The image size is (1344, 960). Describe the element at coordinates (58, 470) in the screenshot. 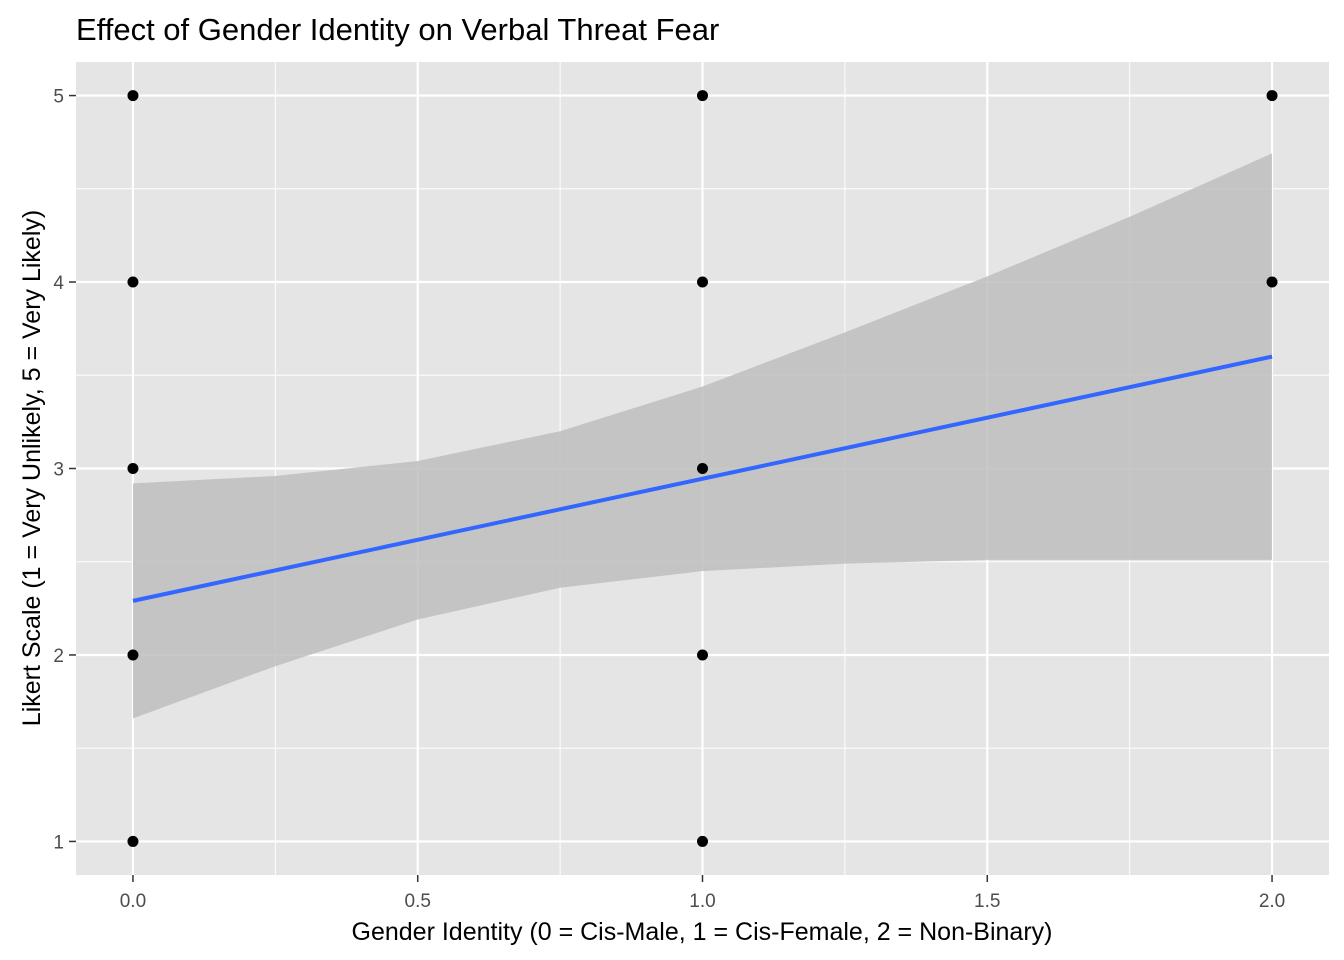

I see `y-tick-label: 3` at that location.